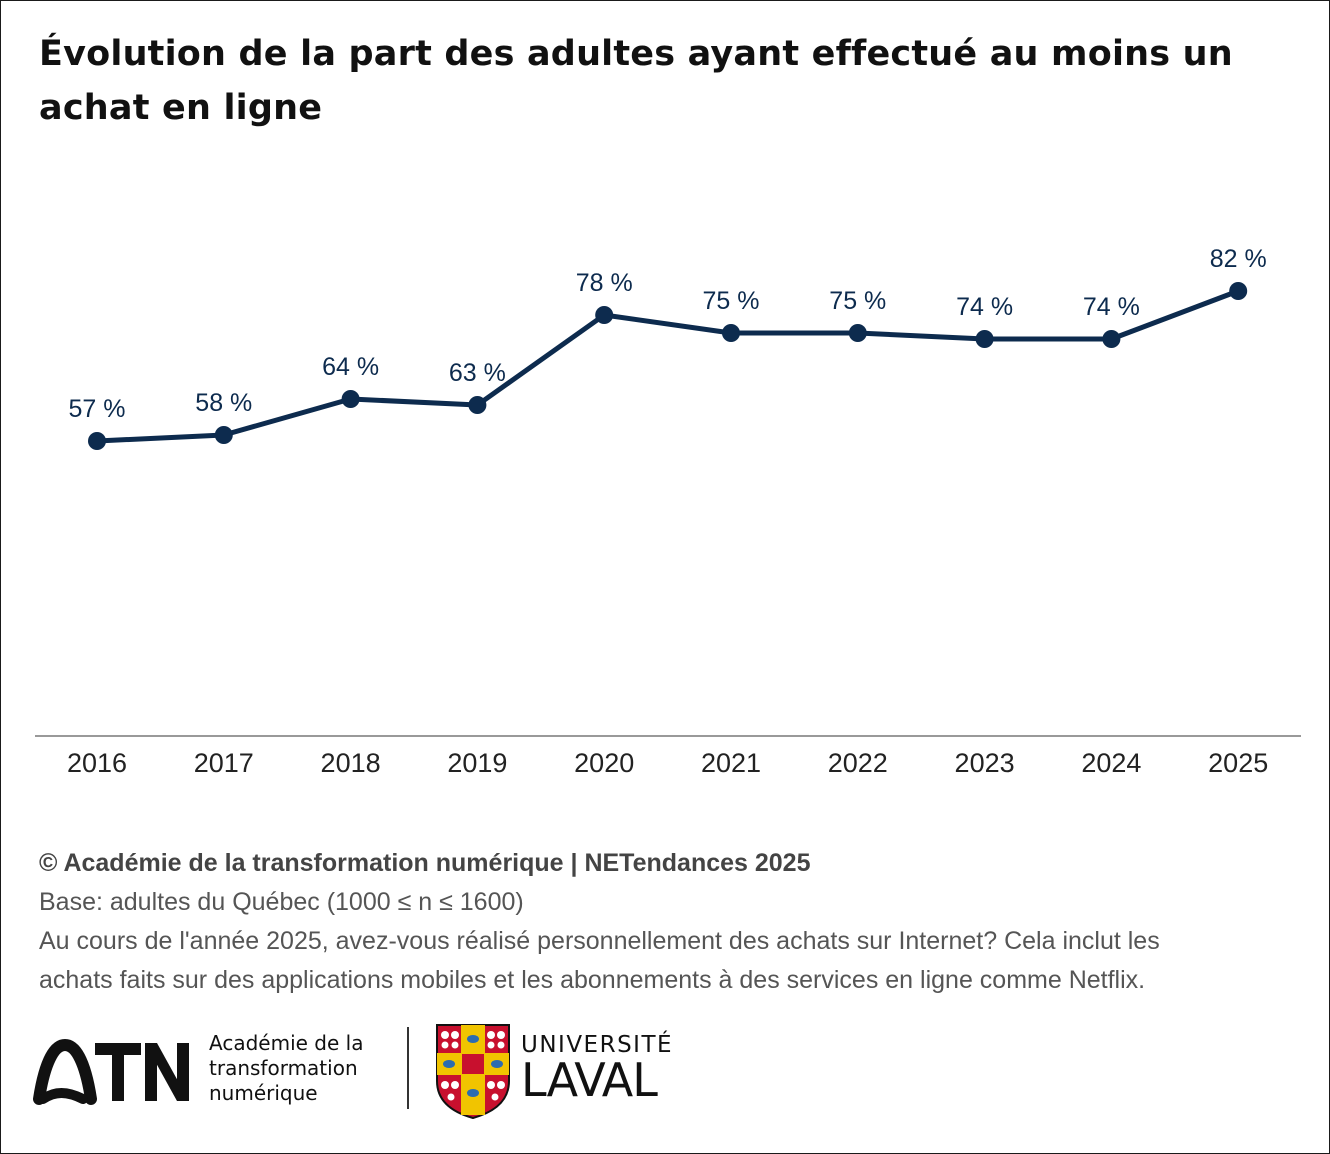 The height and width of the screenshot is (1154, 1330). I want to click on x-tick-label-2016: 2016, so click(97, 763).